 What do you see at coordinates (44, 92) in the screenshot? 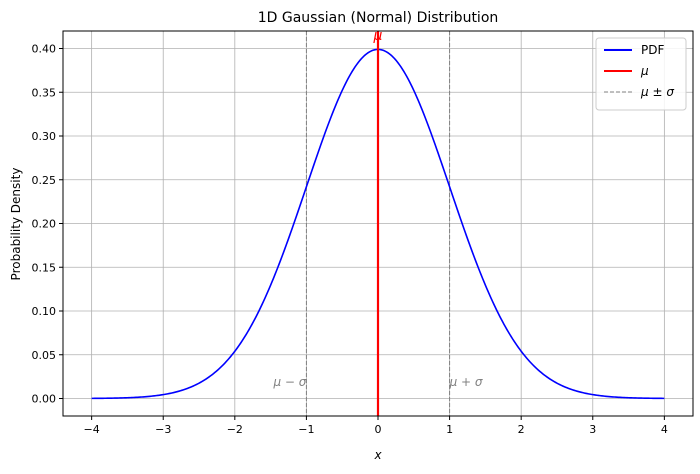
I see `y-tick-label: 0.35` at bounding box center [44, 92].